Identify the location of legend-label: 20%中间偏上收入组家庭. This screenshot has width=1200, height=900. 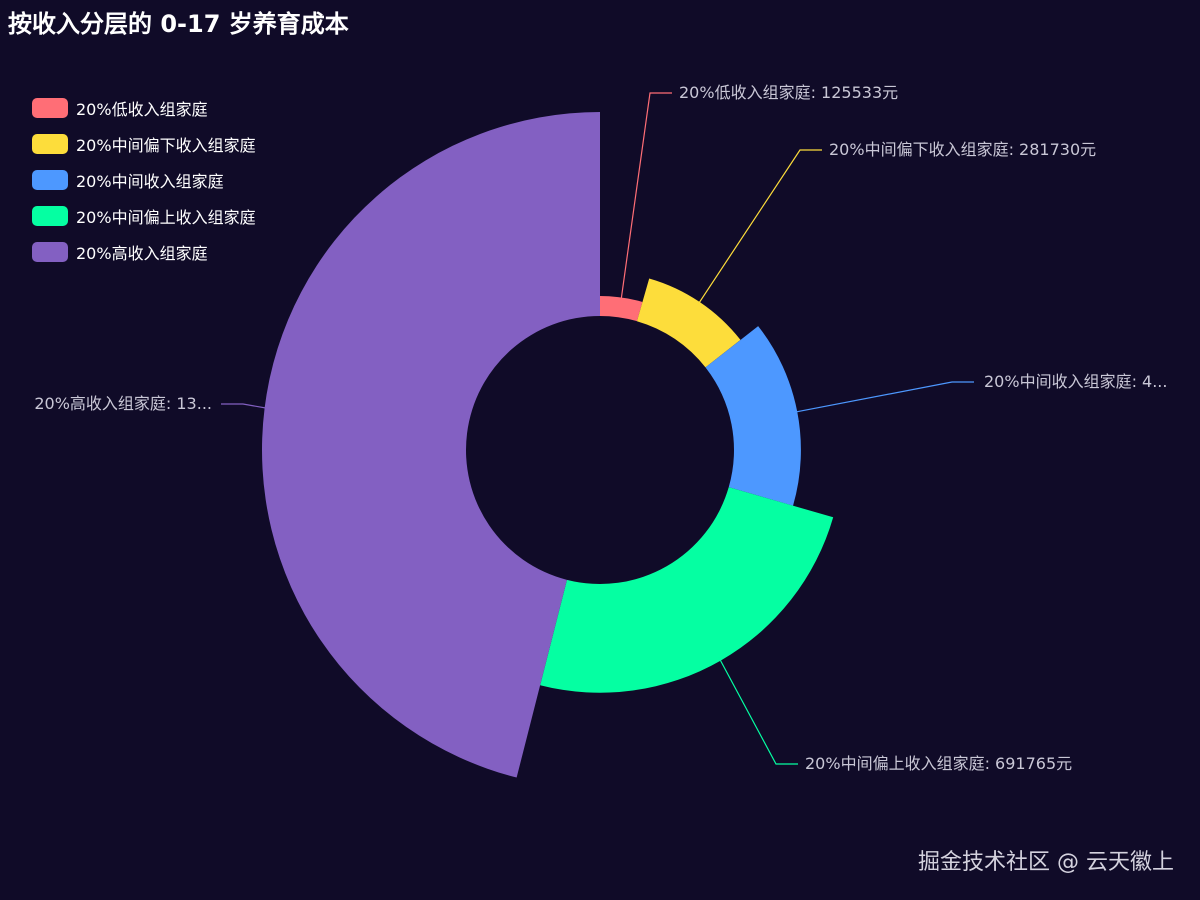
(166, 217).